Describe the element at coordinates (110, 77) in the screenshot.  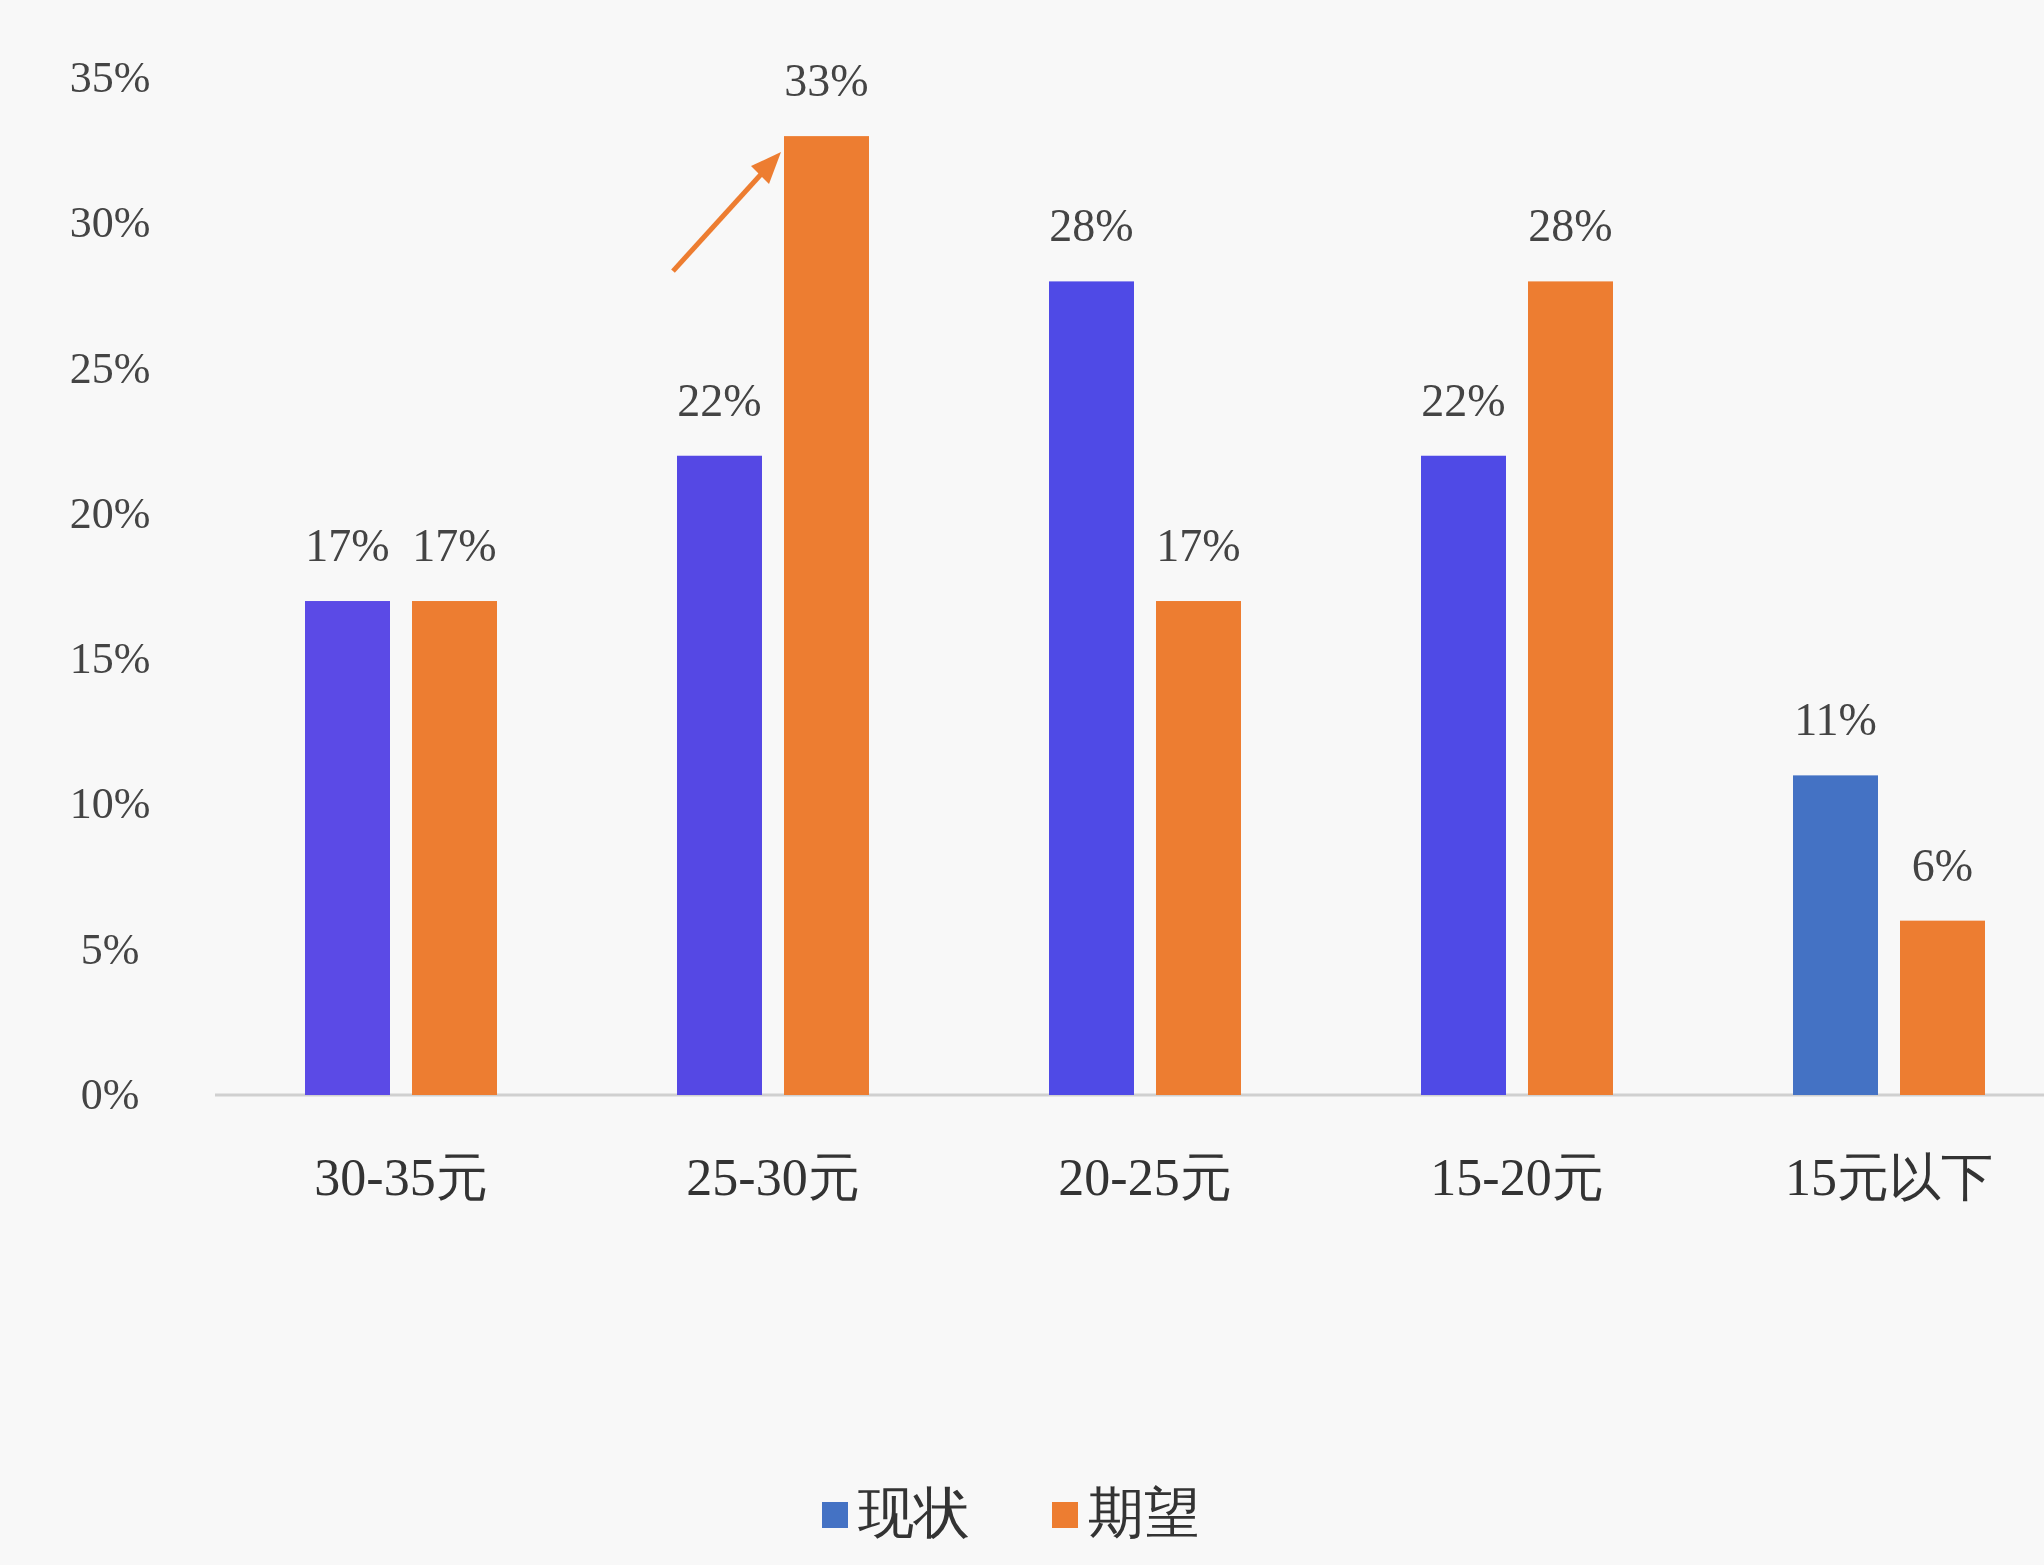
I see `y-tick-label: 35%` at that location.